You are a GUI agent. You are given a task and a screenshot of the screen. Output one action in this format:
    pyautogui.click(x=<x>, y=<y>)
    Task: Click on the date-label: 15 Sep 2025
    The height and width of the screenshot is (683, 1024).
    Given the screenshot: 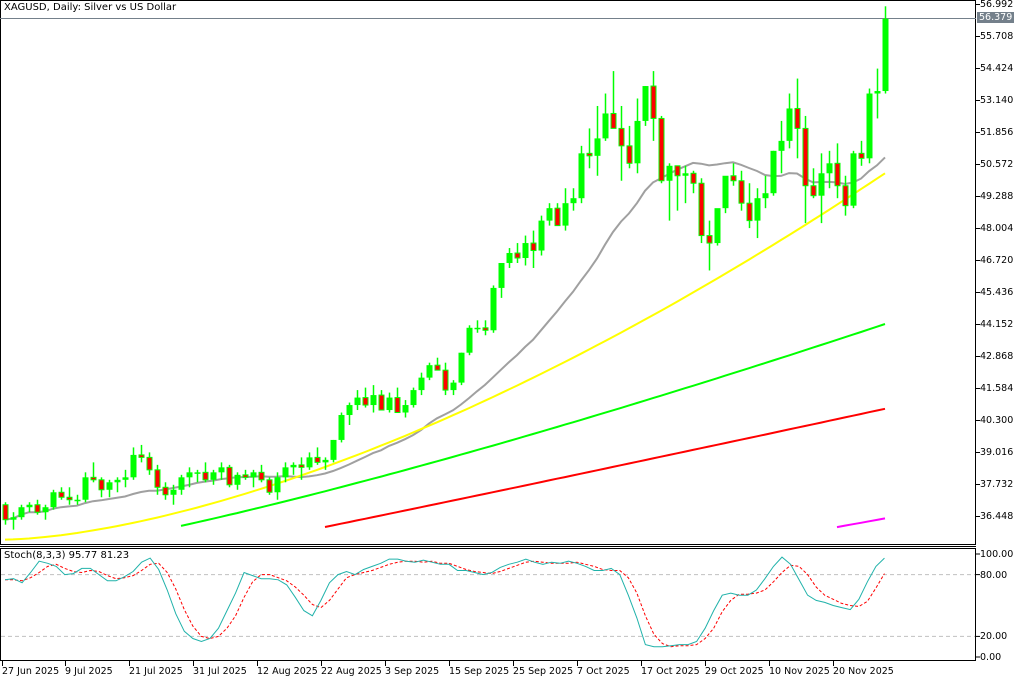 What is the action you would take?
    pyautogui.click(x=479, y=671)
    